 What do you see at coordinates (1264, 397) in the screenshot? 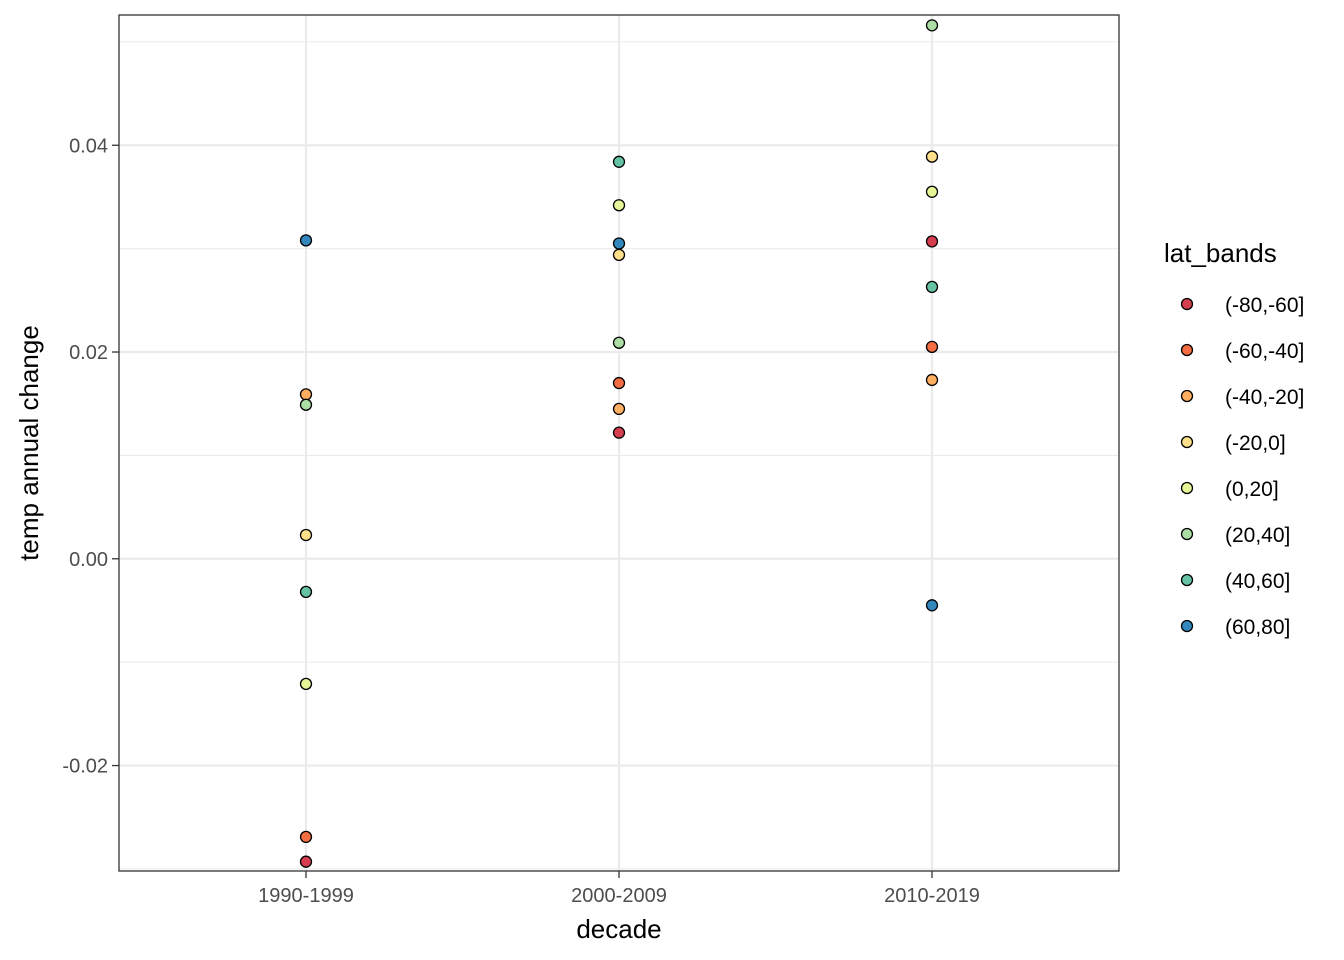
I see `legend-label: (-40,-20]` at bounding box center [1264, 397].